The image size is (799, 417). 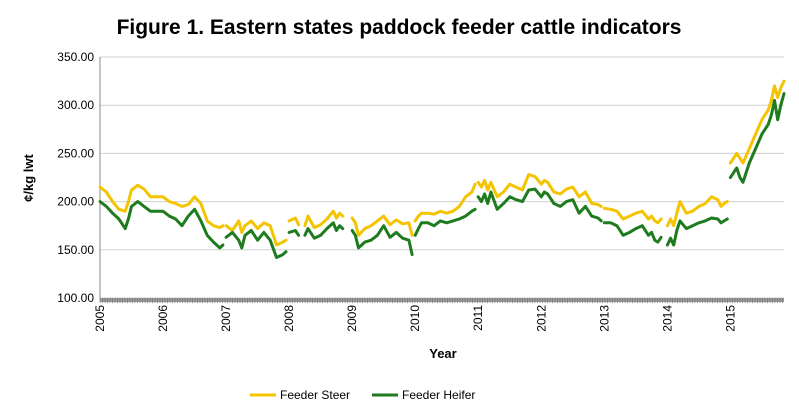 What do you see at coordinates (362, 395) in the screenshot?
I see `legend: Feeder Steer Feeder Heifer` at bounding box center [362, 395].